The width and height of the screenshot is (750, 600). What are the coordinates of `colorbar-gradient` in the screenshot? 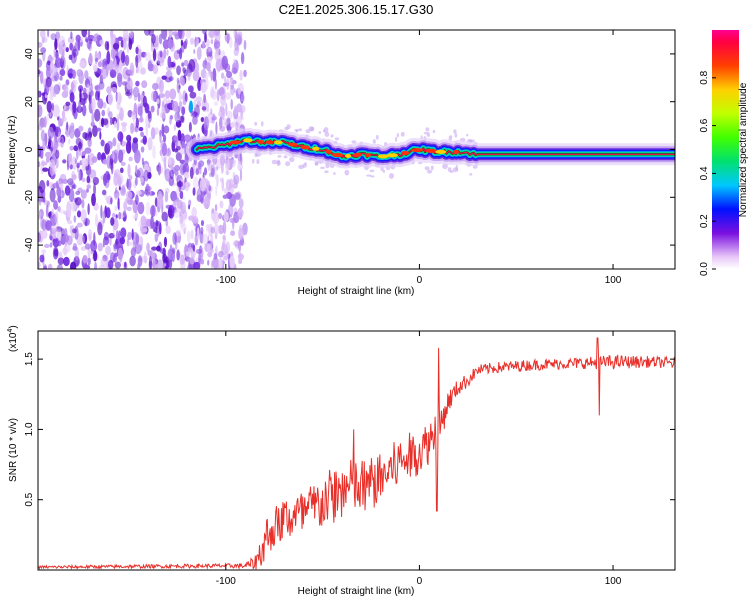 It's located at (725, 149).